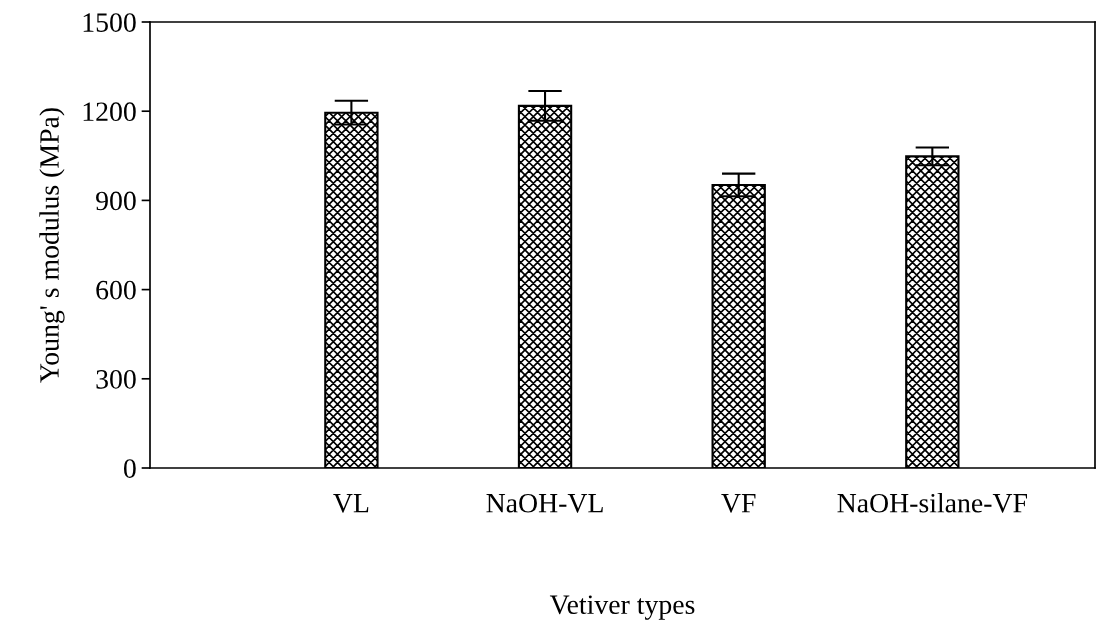  I want to click on y-axis-title: Young' s modulus (MPa), so click(52, 245).